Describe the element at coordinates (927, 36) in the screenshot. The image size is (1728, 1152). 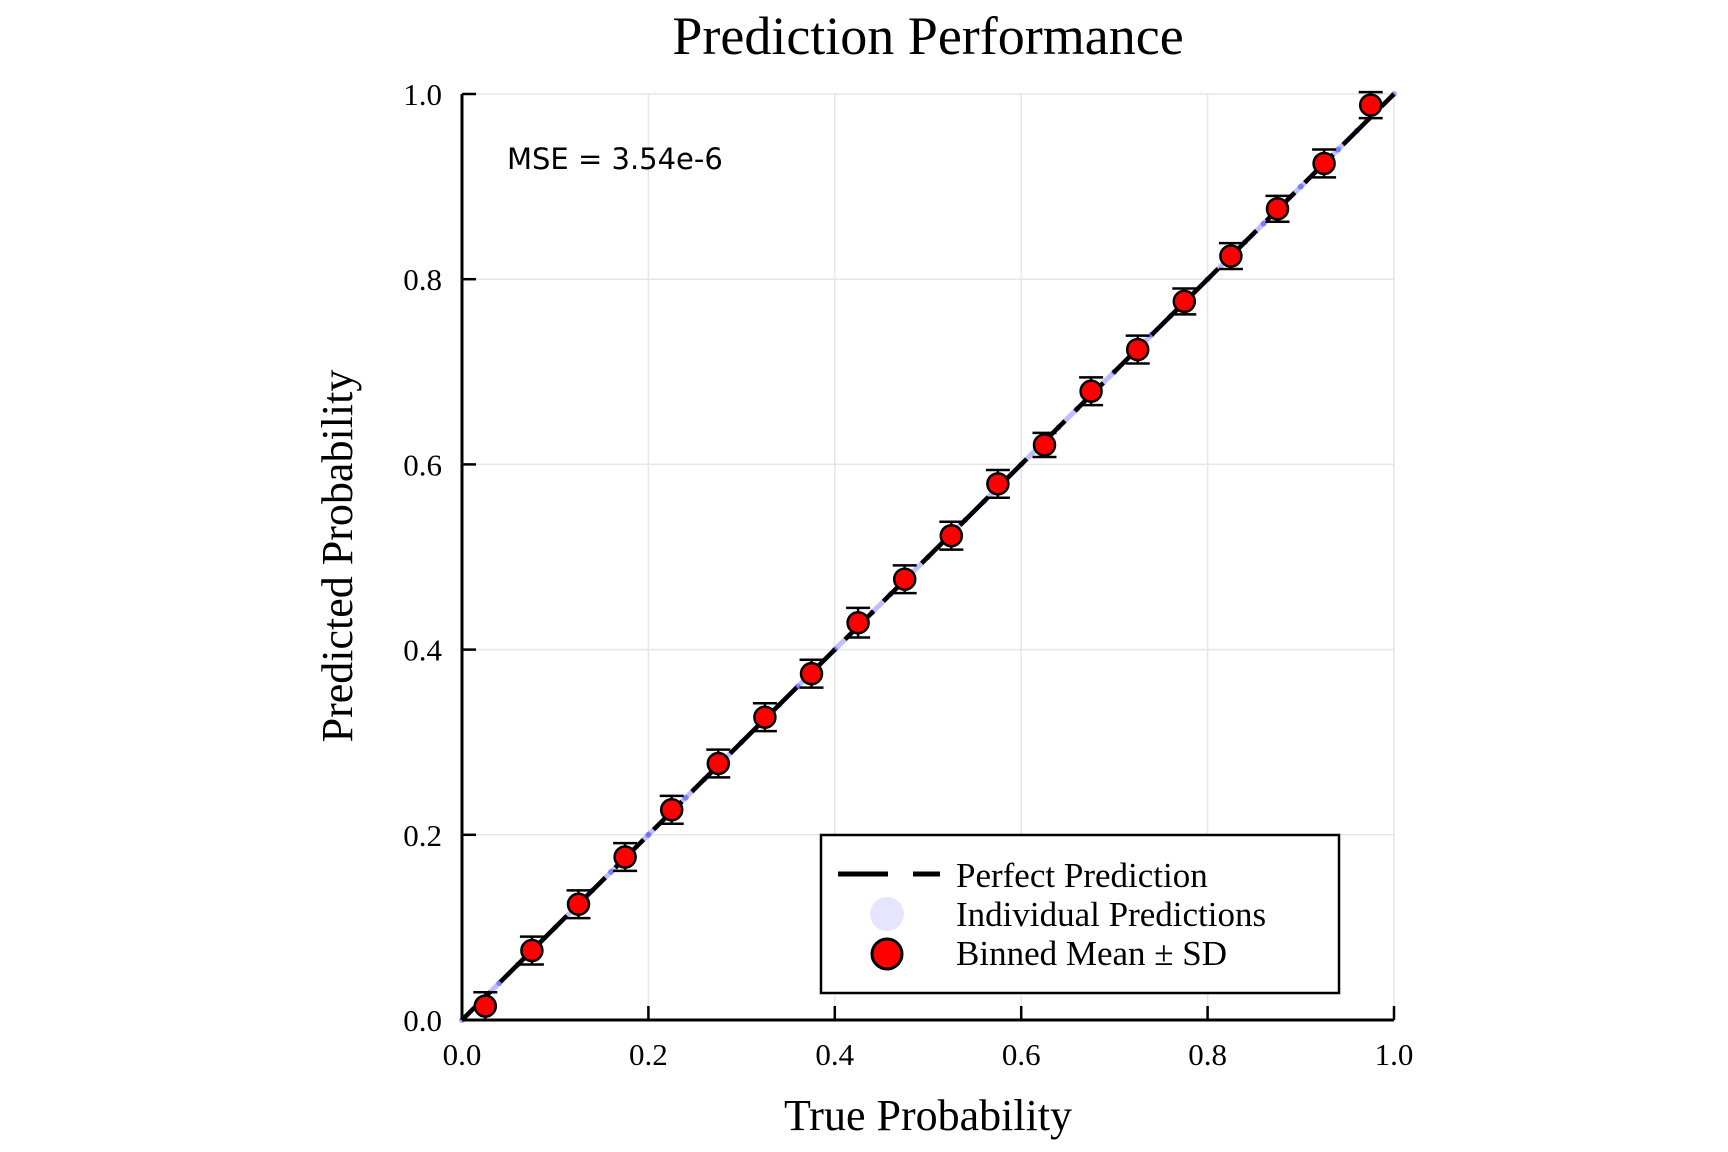
I see `chart-title: Prediction Performance` at that location.